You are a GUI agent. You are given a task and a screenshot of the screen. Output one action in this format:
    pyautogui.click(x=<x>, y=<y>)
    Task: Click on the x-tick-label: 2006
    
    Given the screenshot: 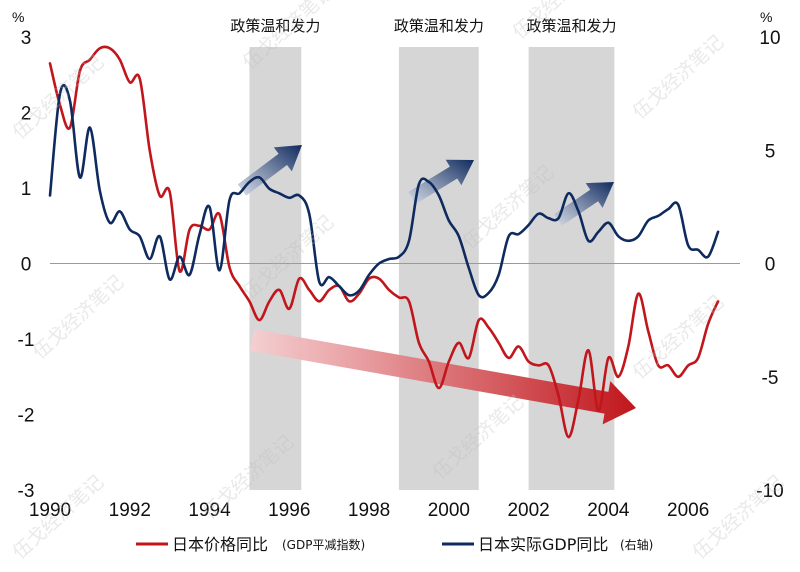 What is the action you would take?
    pyautogui.click(x=688, y=510)
    